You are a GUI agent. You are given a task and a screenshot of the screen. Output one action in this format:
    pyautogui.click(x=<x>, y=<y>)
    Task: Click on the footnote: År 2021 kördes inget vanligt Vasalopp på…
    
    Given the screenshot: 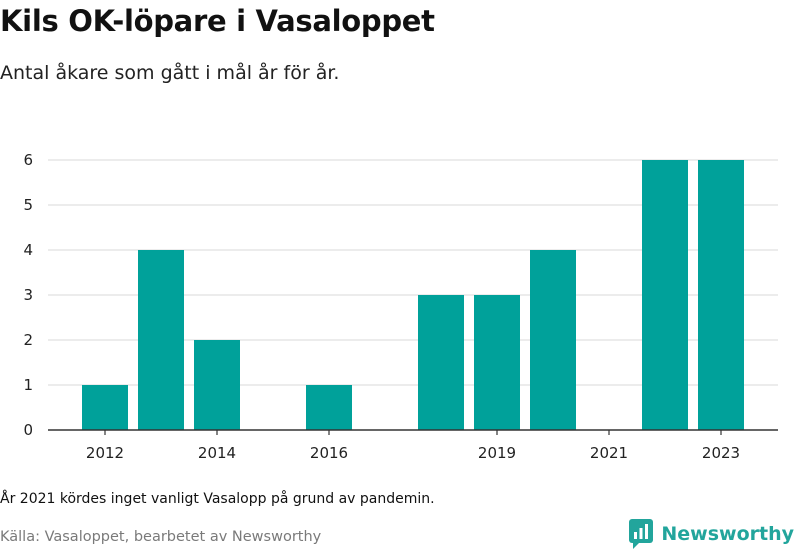 What is the action you would take?
    pyautogui.click(x=217, y=499)
    